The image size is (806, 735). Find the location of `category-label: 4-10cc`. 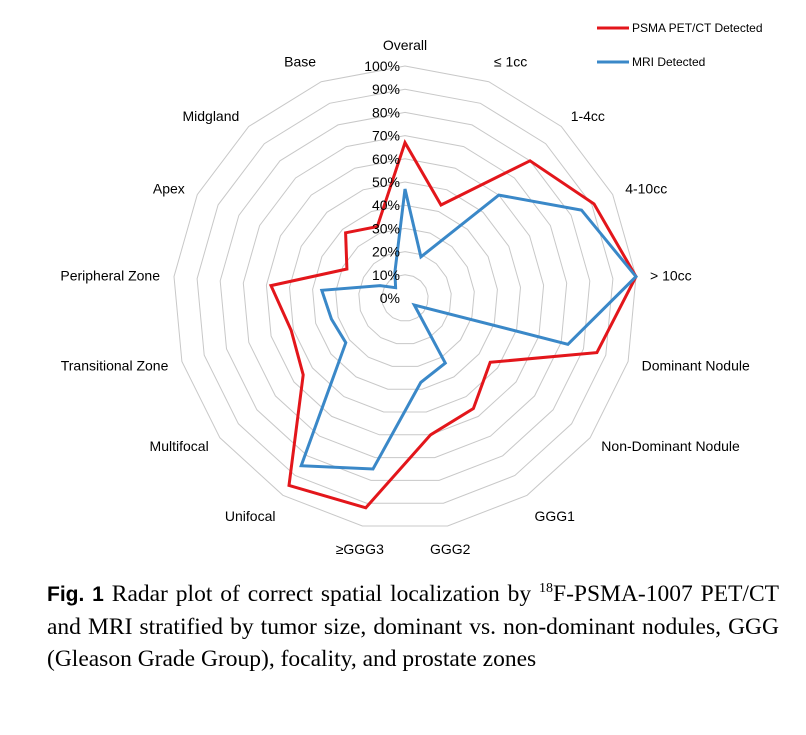

category-label: 4-10cc is located at coordinates (646, 188).